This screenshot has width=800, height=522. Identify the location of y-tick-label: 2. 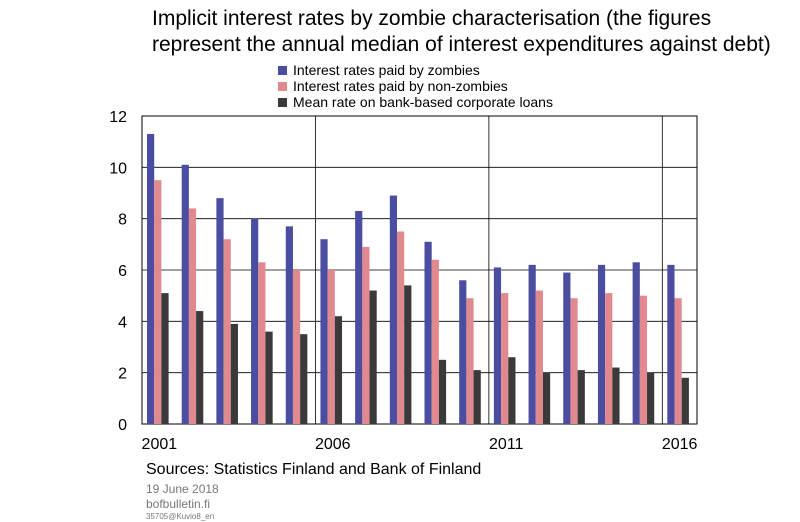
(122, 374).